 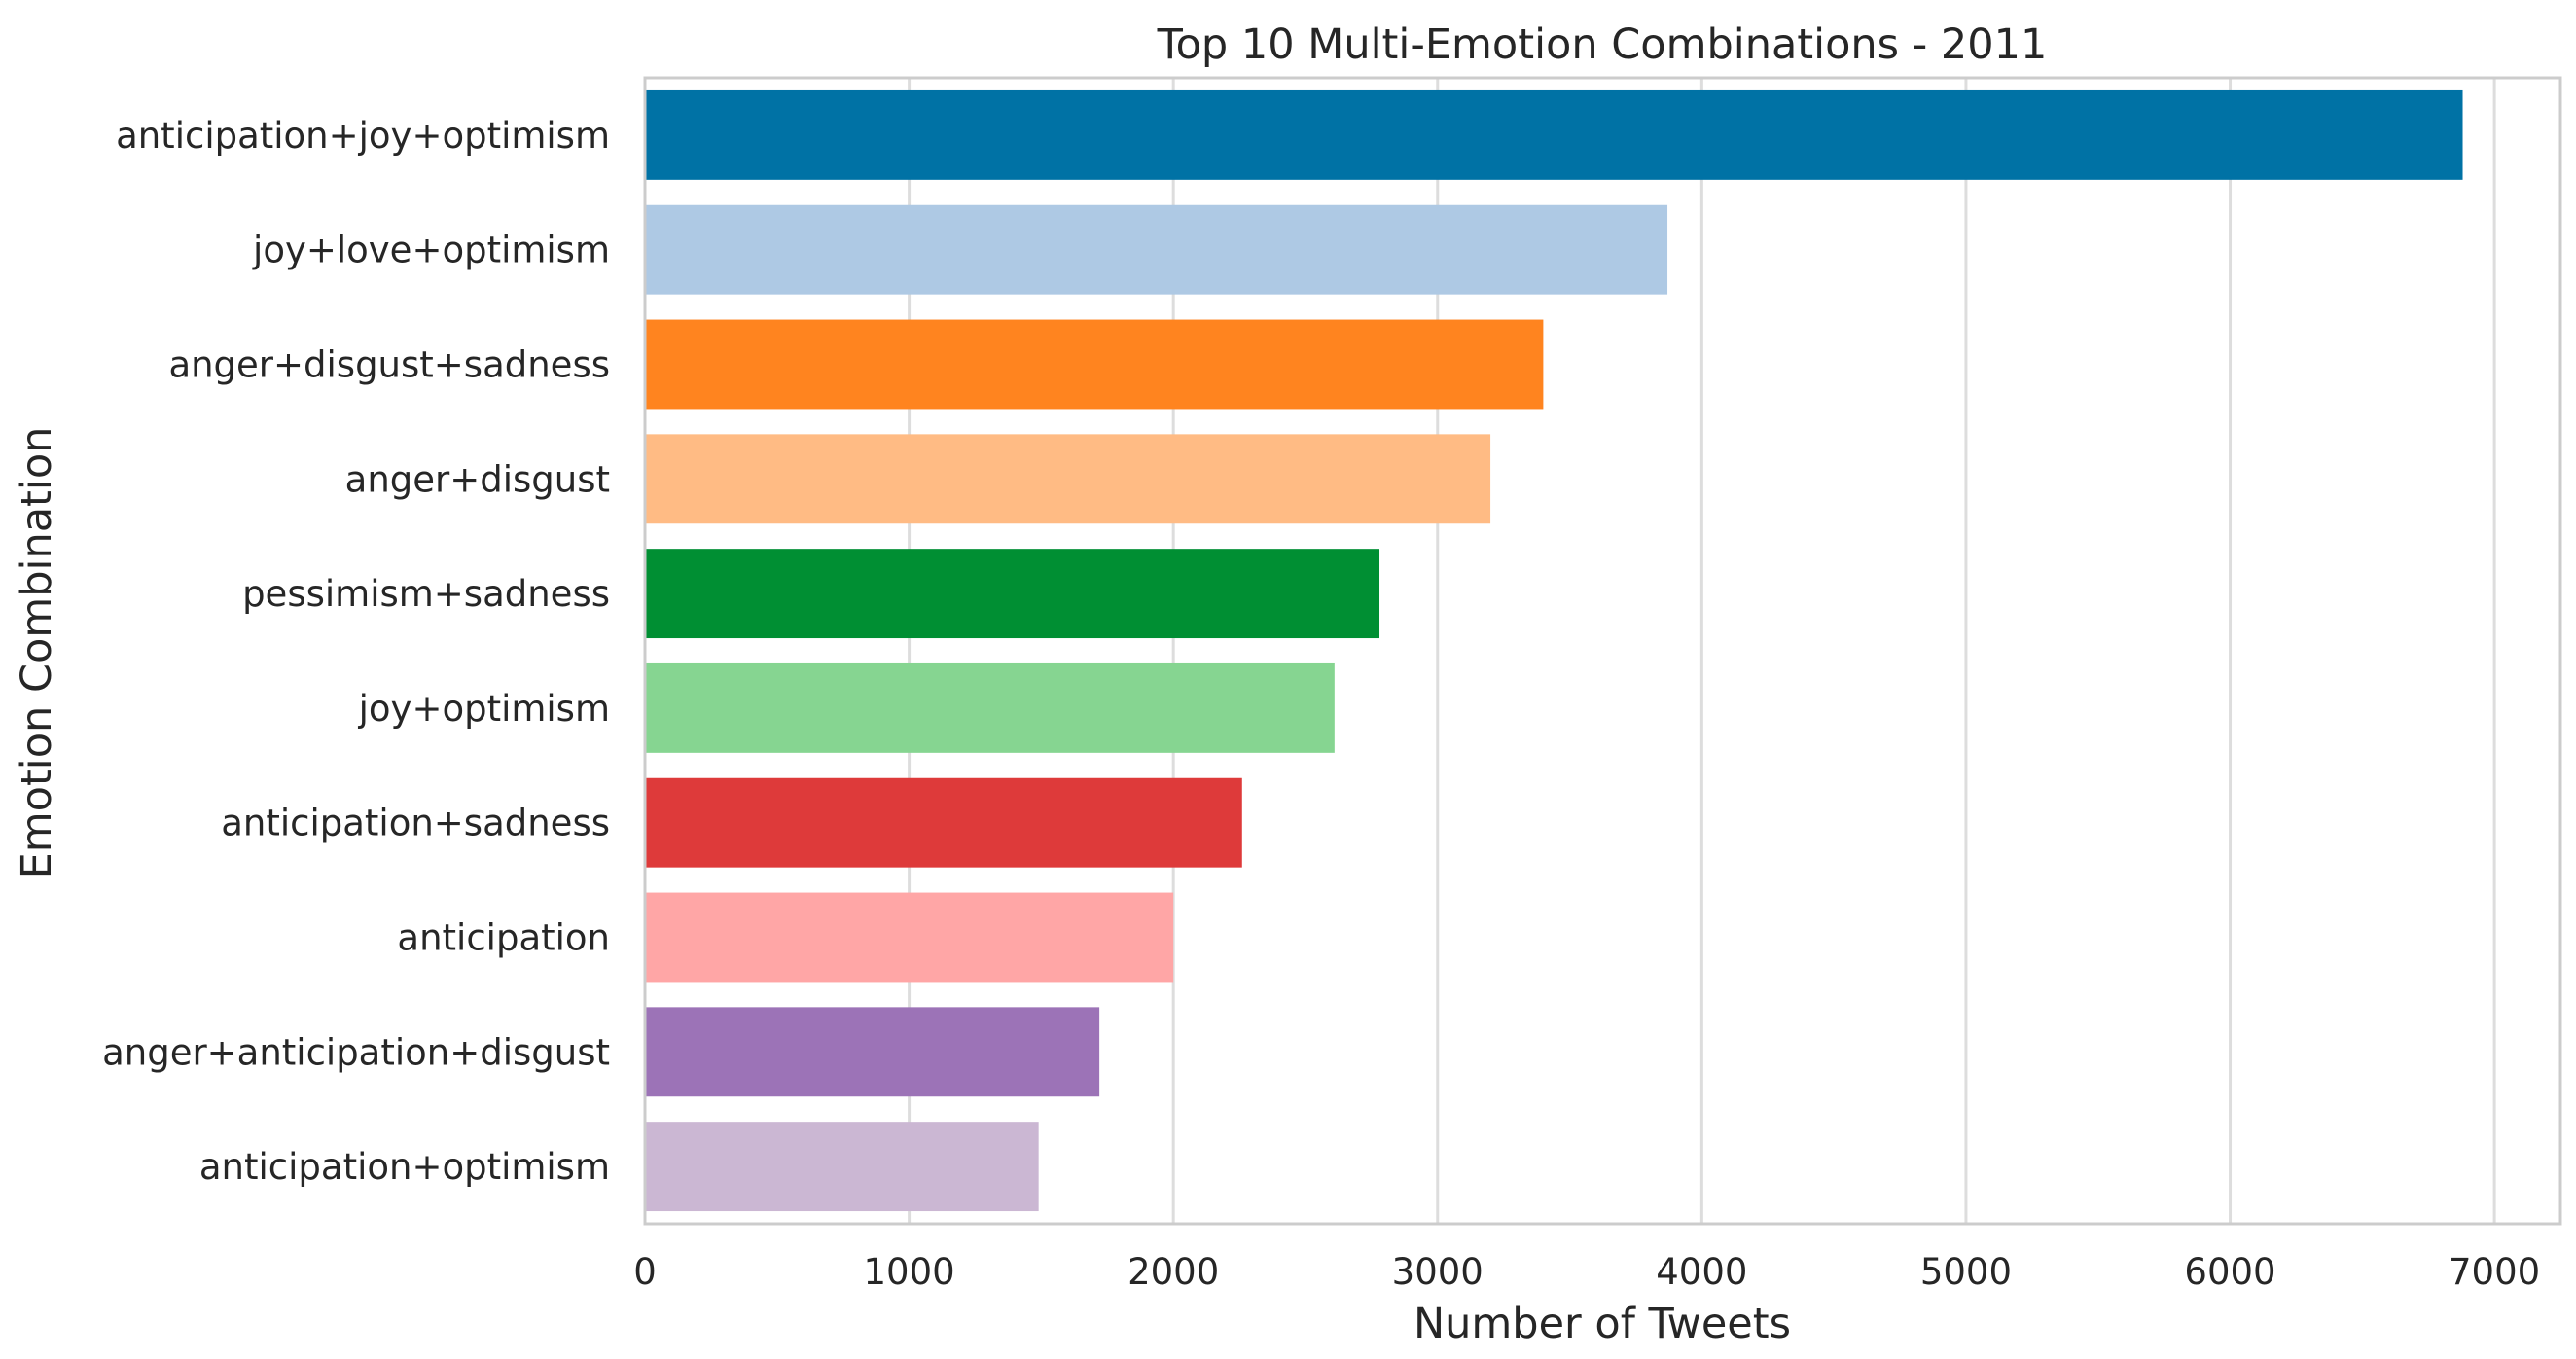 I want to click on x-tick-label: 2000, so click(x=1173, y=1272).